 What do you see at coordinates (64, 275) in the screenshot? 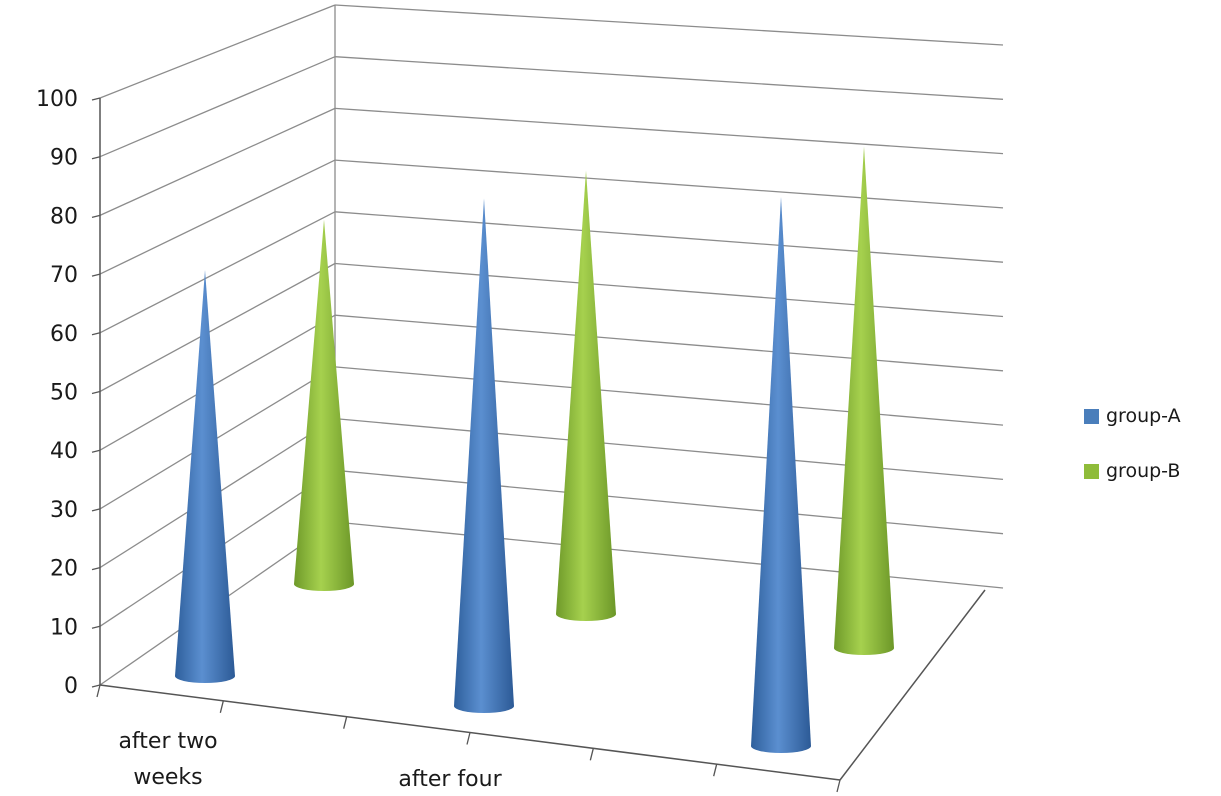
I see `y-tick-label: 70` at bounding box center [64, 275].